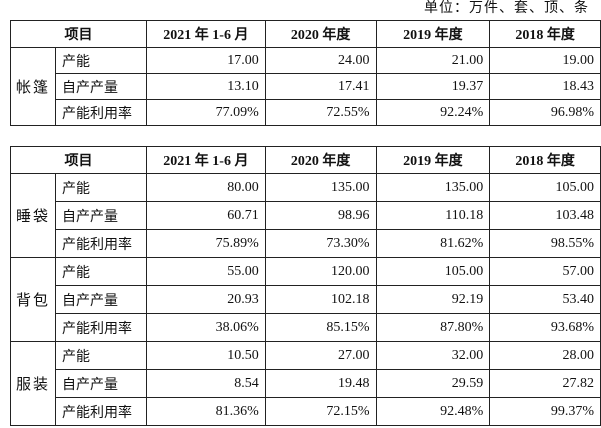 Image resolution: width=601 pixels, height=428 pixels. Describe the element at coordinates (433, 112) in the screenshot. I see `metric-value: 92.24%` at that location.